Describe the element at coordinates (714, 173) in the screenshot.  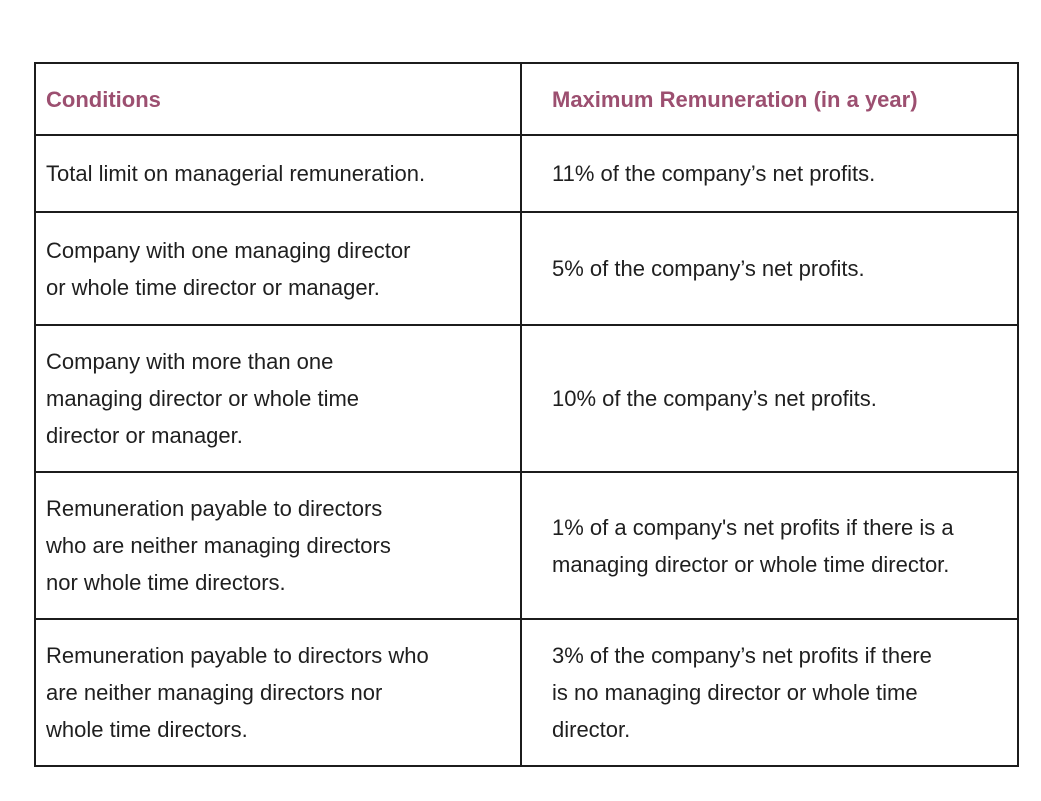
I see `maximum-line: 11% of the company’s net profits.` at that location.